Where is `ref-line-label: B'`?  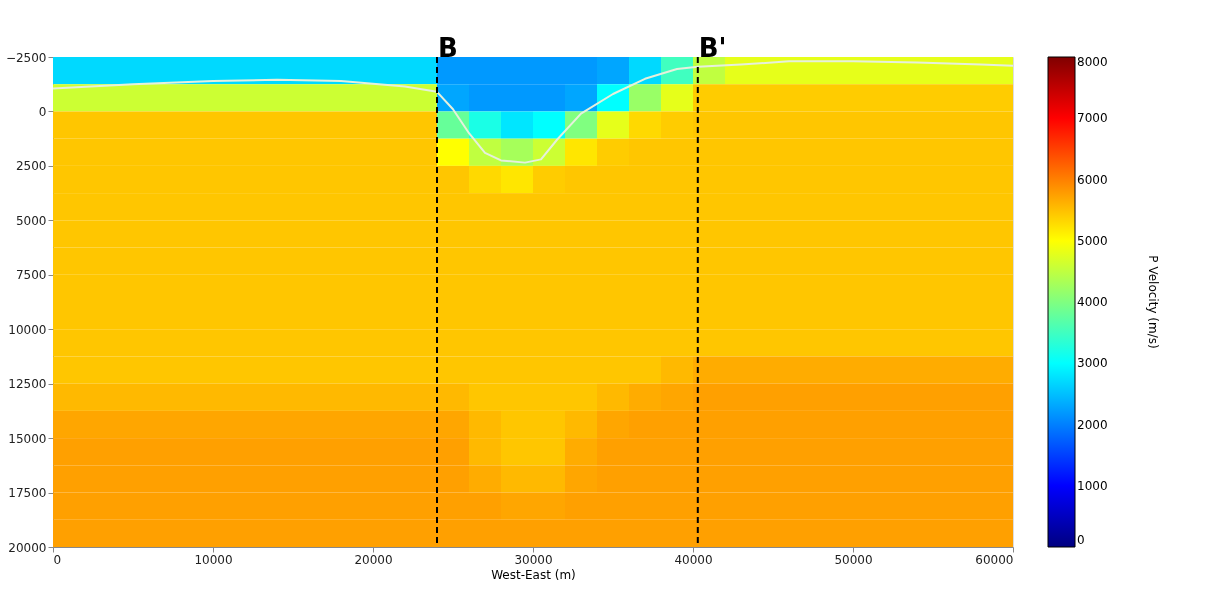
ref-line-label: B' is located at coordinates (712, 48).